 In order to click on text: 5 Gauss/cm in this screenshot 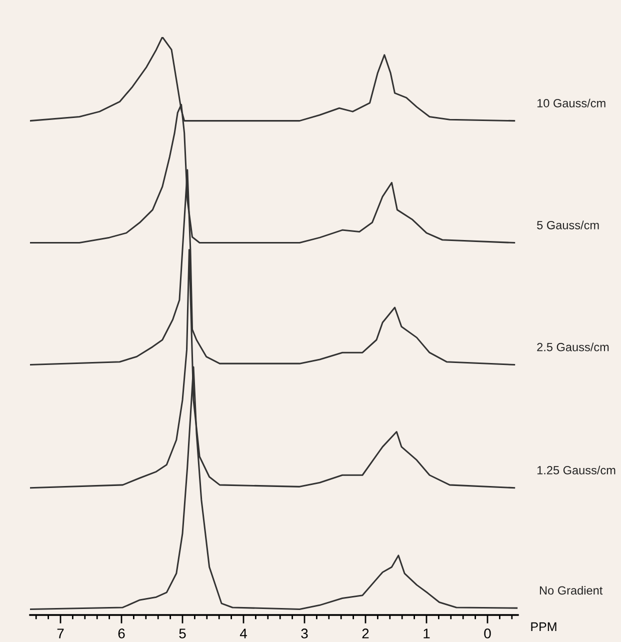, I will do `click(568, 225)`.